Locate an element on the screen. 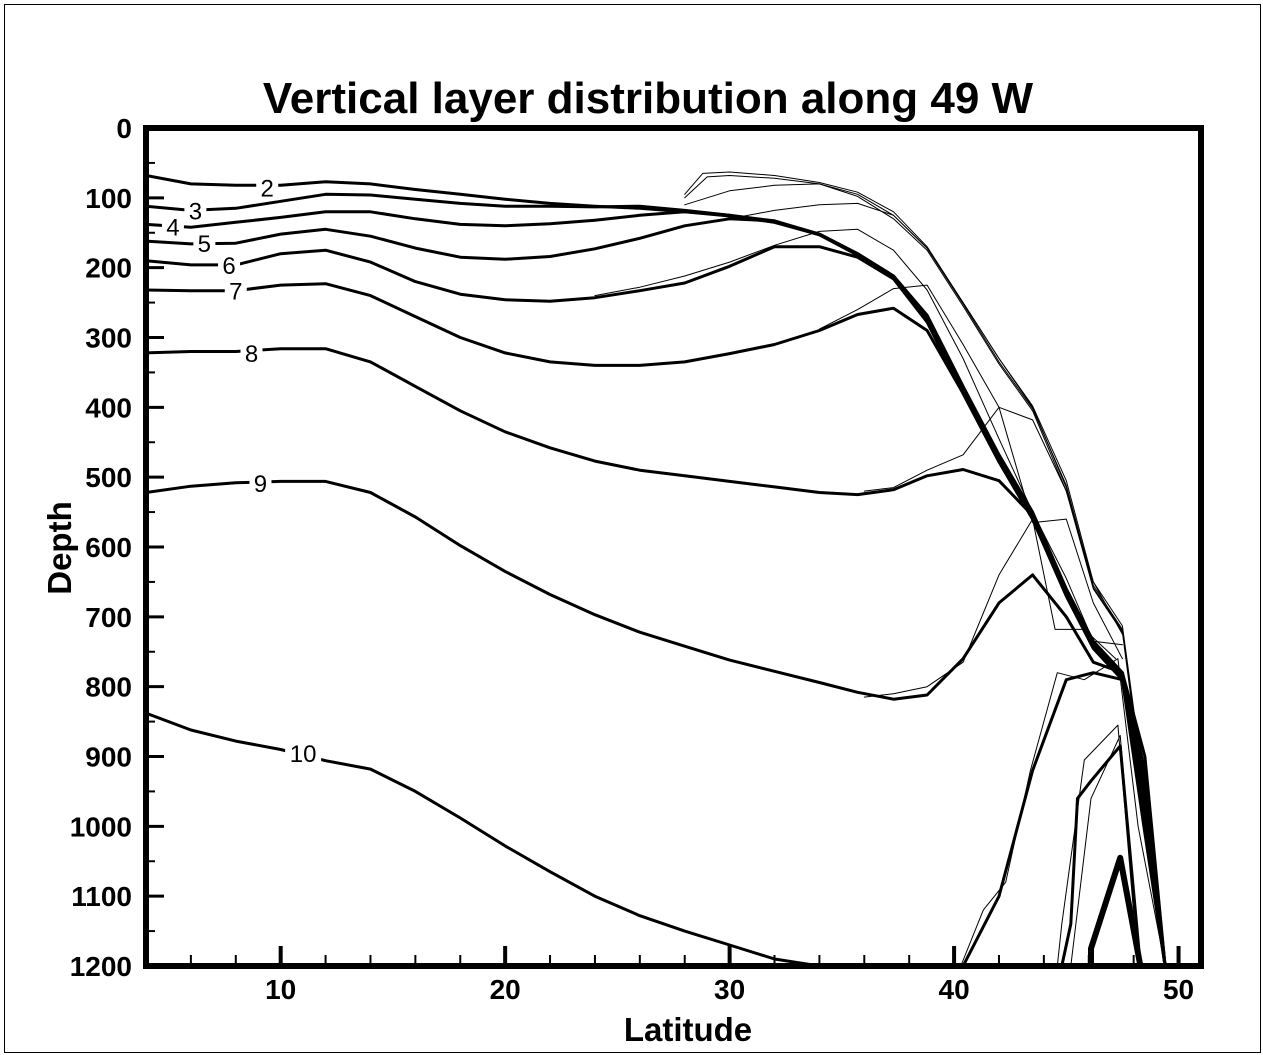 This screenshot has height=1055, width=1263. y-tick-label-7: 700 is located at coordinates (108, 617).